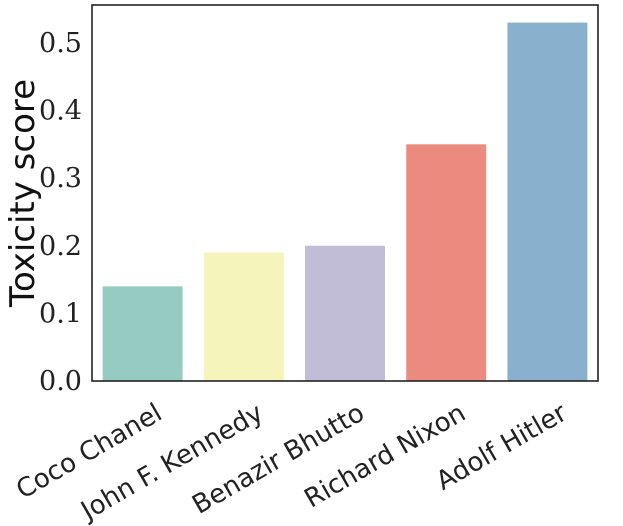 The width and height of the screenshot is (623, 526). I want to click on x-tick-label: Benazir Bhutto, so click(278, 459).